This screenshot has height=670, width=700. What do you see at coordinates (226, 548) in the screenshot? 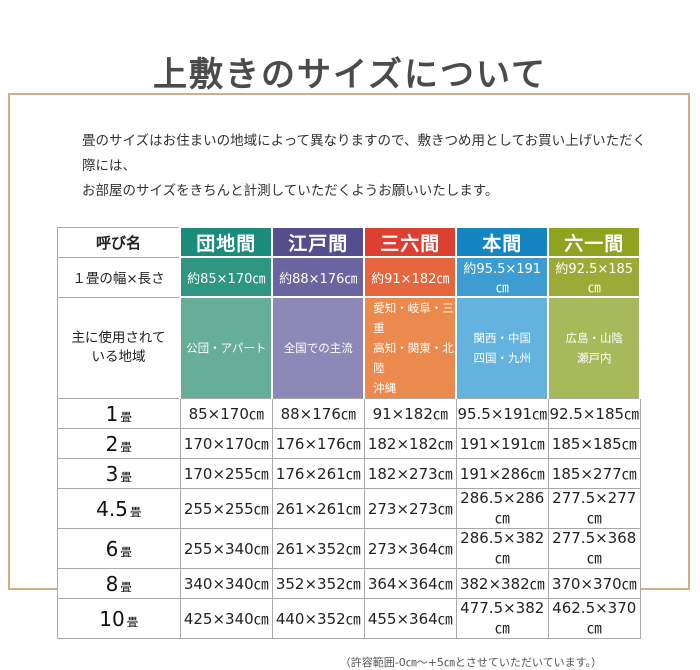
I see `cell: 255×340㎝` at bounding box center [226, 548].